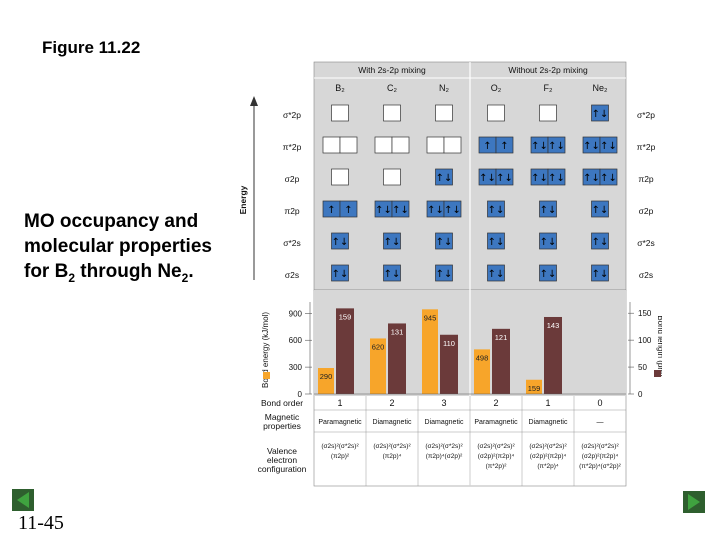 This screenshot has width=720, height=540. I want to click on valence-config-line: (π*2p)², so click(497, 466).